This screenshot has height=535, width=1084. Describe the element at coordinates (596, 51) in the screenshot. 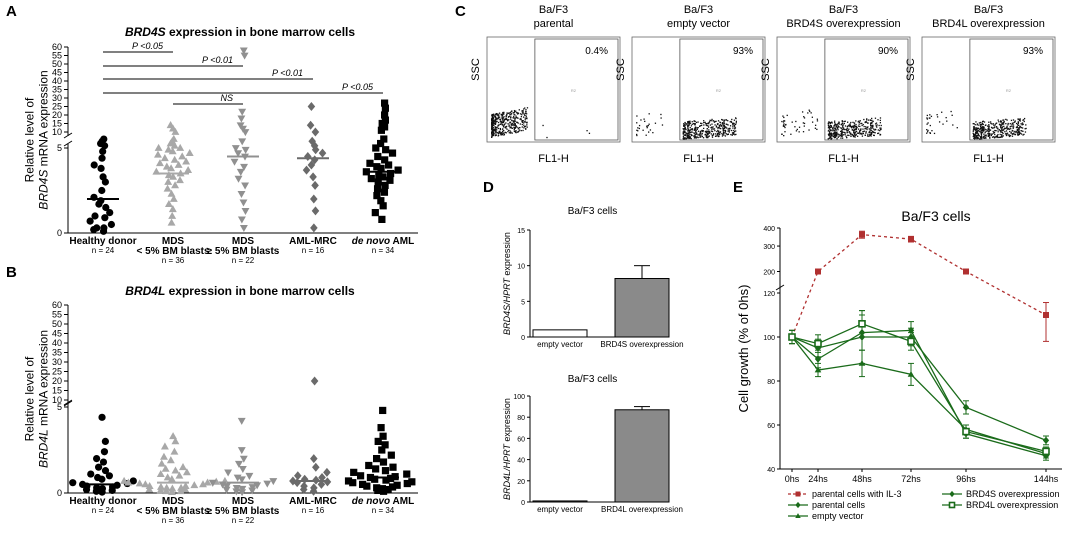

I see `gate-percent: 0.4%` at that location.